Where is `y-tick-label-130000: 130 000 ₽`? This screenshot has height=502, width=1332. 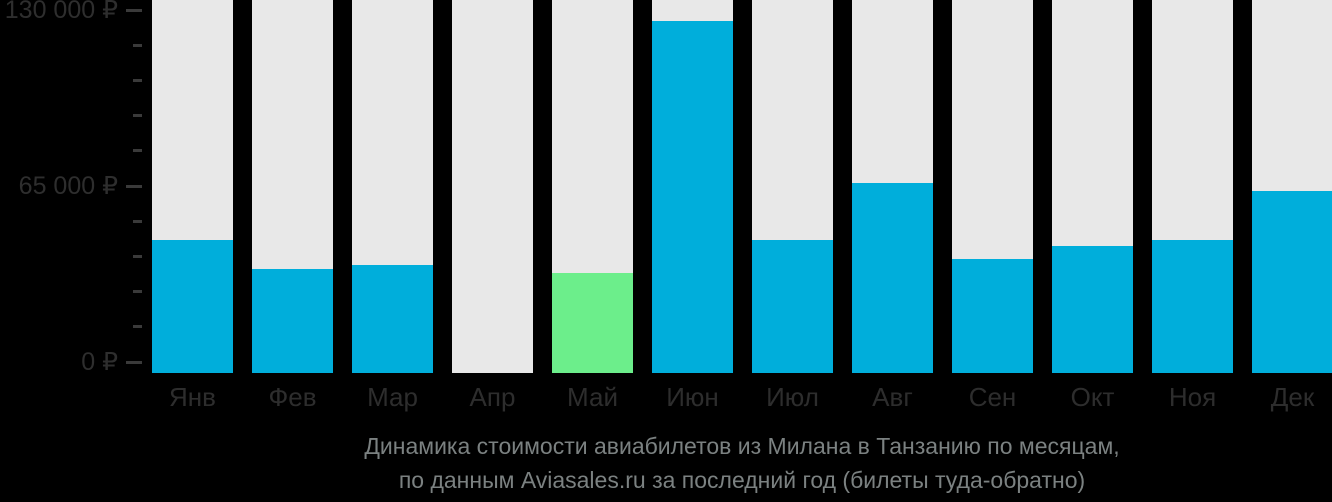 y-tick-label-130000: 130 000 ₽ is located at coordinates (61, 12).